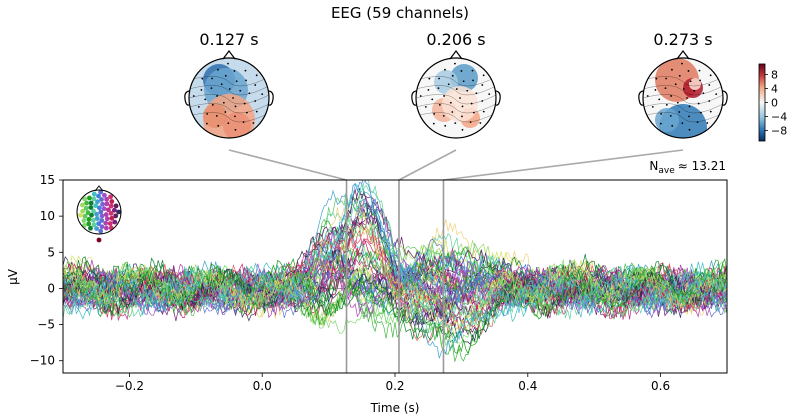  I want to click on x-tick-label: −0.2, so click(129, 386).